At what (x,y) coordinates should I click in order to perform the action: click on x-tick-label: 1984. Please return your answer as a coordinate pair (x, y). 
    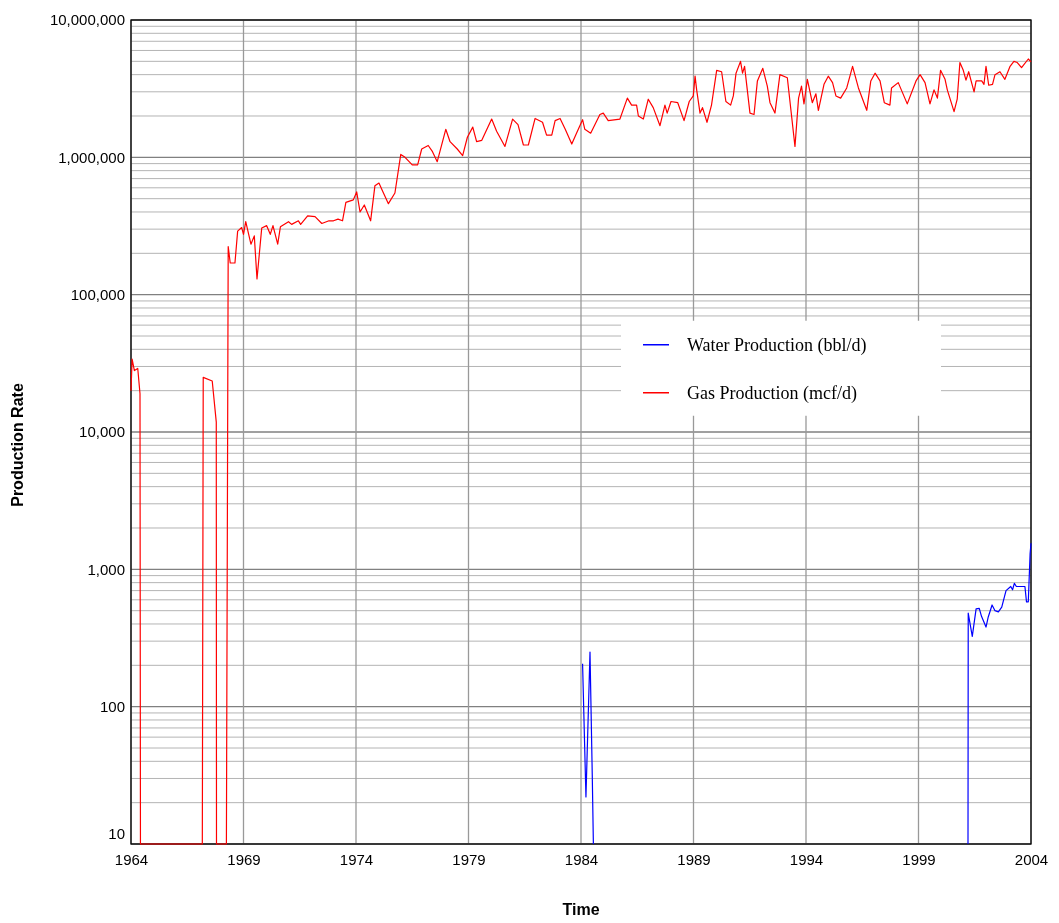
    Looking at the image, I should click on (581, 859).